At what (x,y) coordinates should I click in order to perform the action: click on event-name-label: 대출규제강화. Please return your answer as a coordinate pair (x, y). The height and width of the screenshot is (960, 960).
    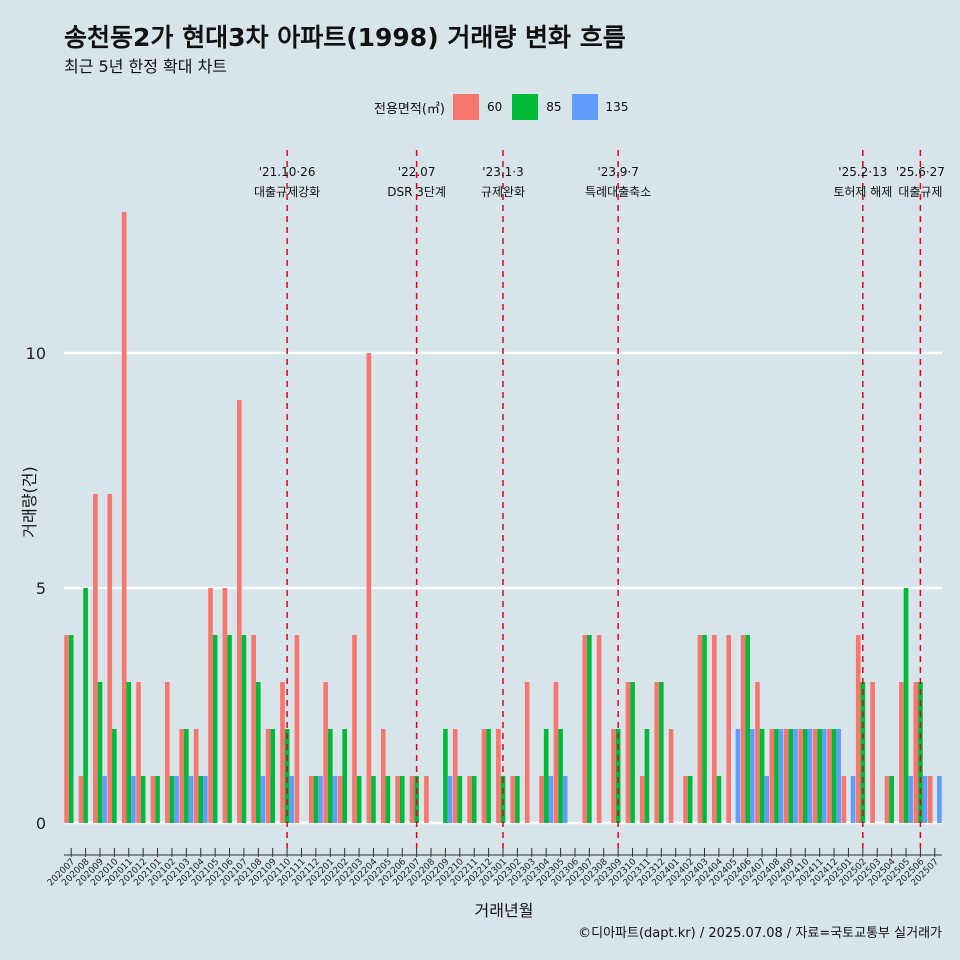
    Looking at the image, I should click on (287, 192).